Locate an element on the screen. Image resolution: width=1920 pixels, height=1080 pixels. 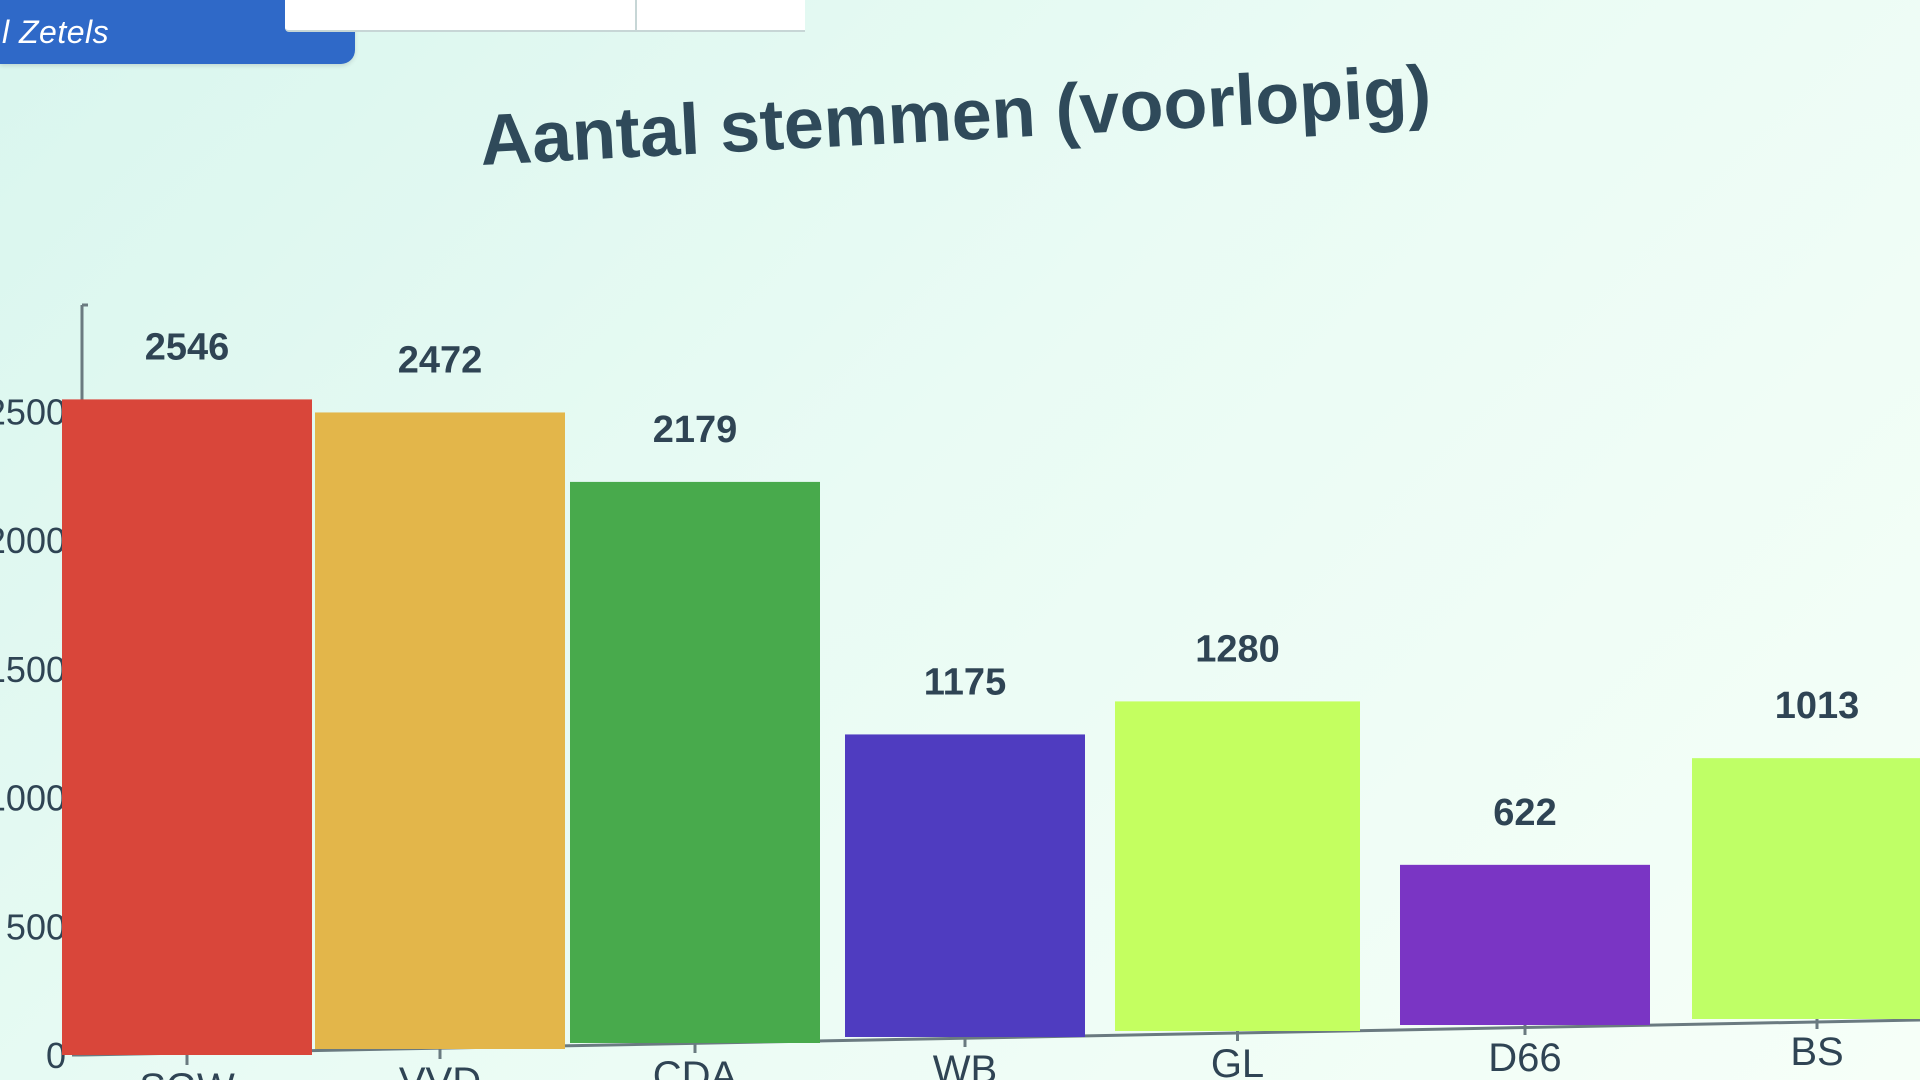
top-panel is located at coordinates (545, 16).